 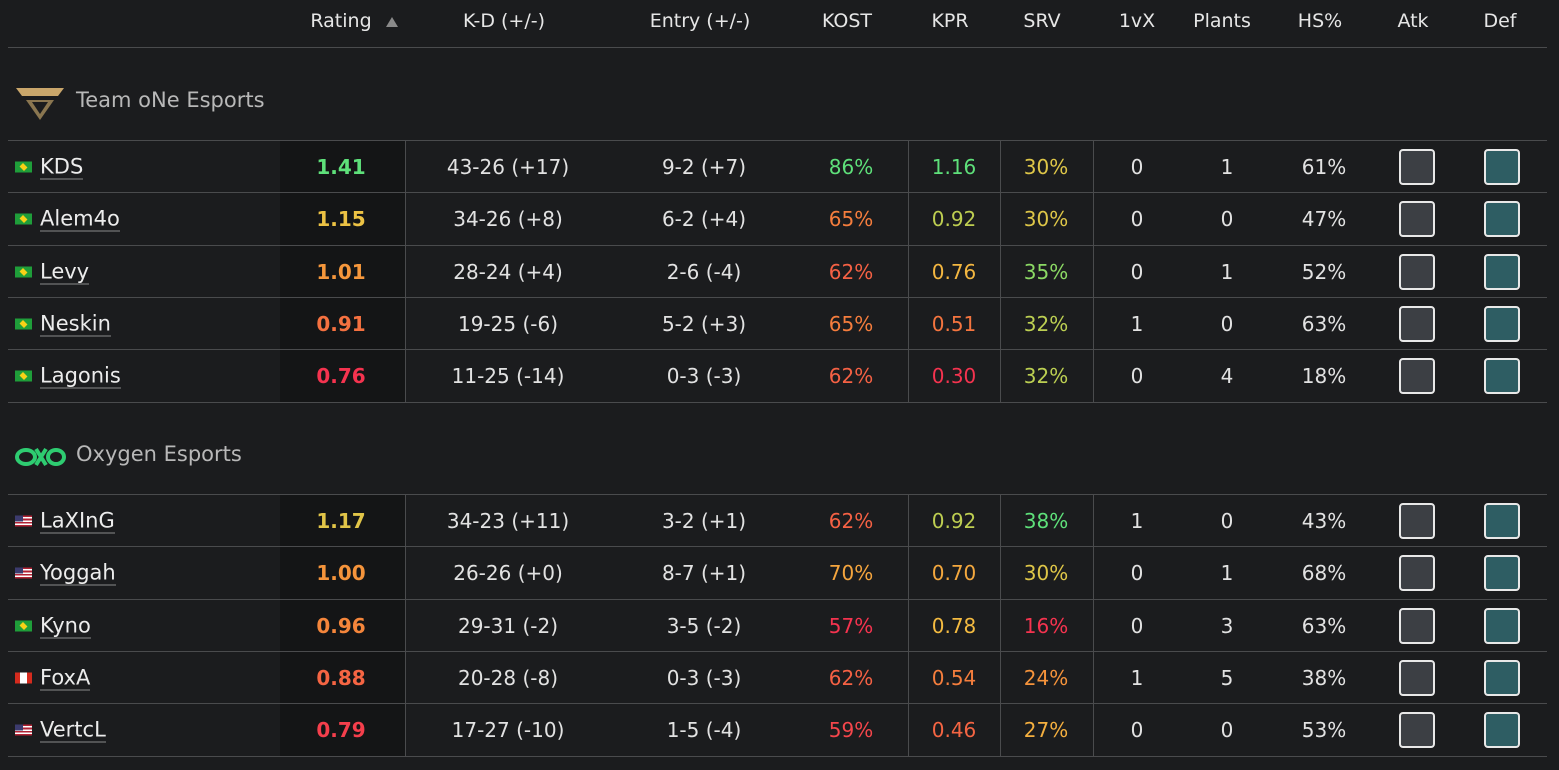 What do you see at coordinates (392, 22) in the screenshot?
I see `sort-arrow` at bounding box center [392, 22].